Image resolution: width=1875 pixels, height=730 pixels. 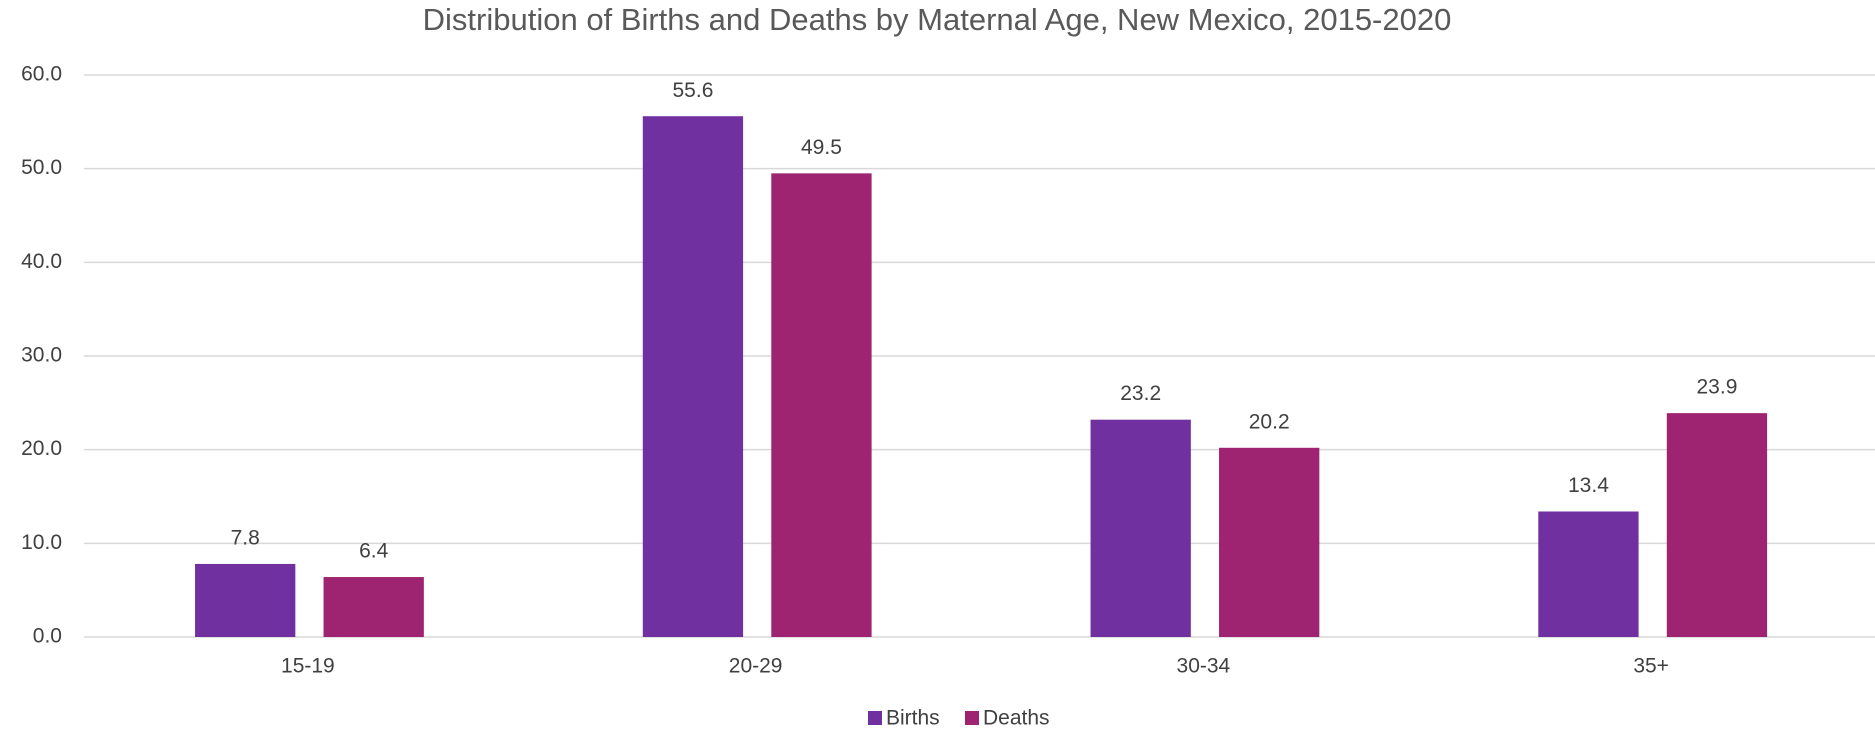 I want to click on data-label: 6.4, so click(x=374, y=551).